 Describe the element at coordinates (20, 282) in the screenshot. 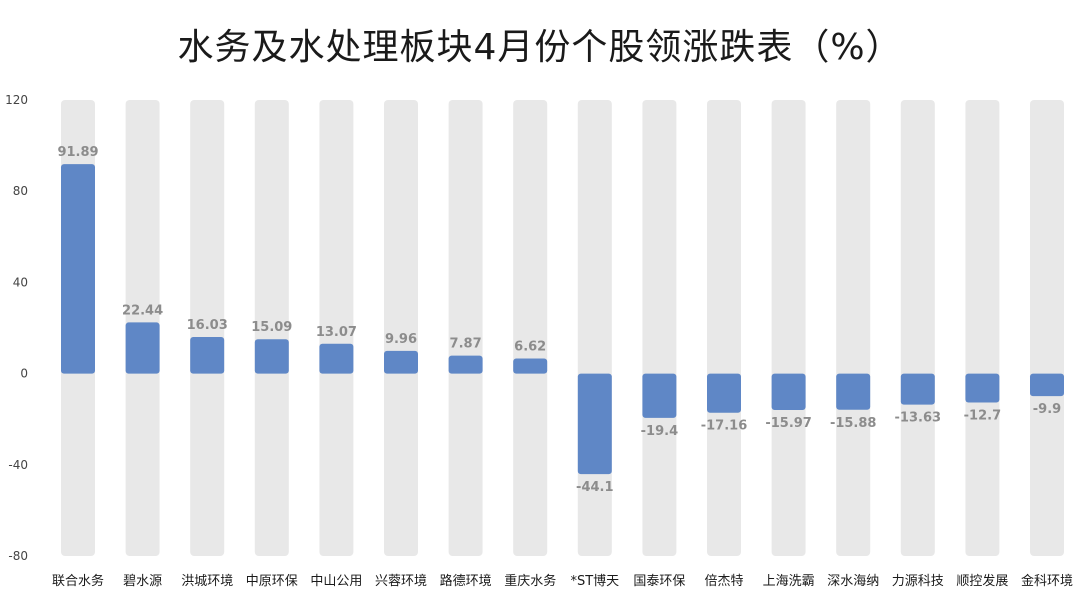

I see `y-tick-label: 40` at that location.